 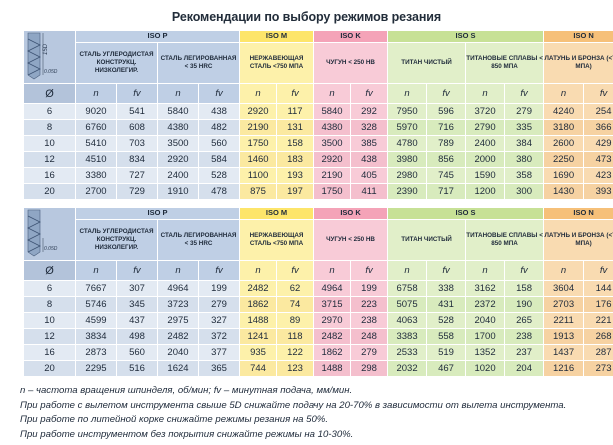 What do you see at coordinates (564, 191) in the screenshot?
I see `rpm-cell: 1430` at bounding box center [564, 191].